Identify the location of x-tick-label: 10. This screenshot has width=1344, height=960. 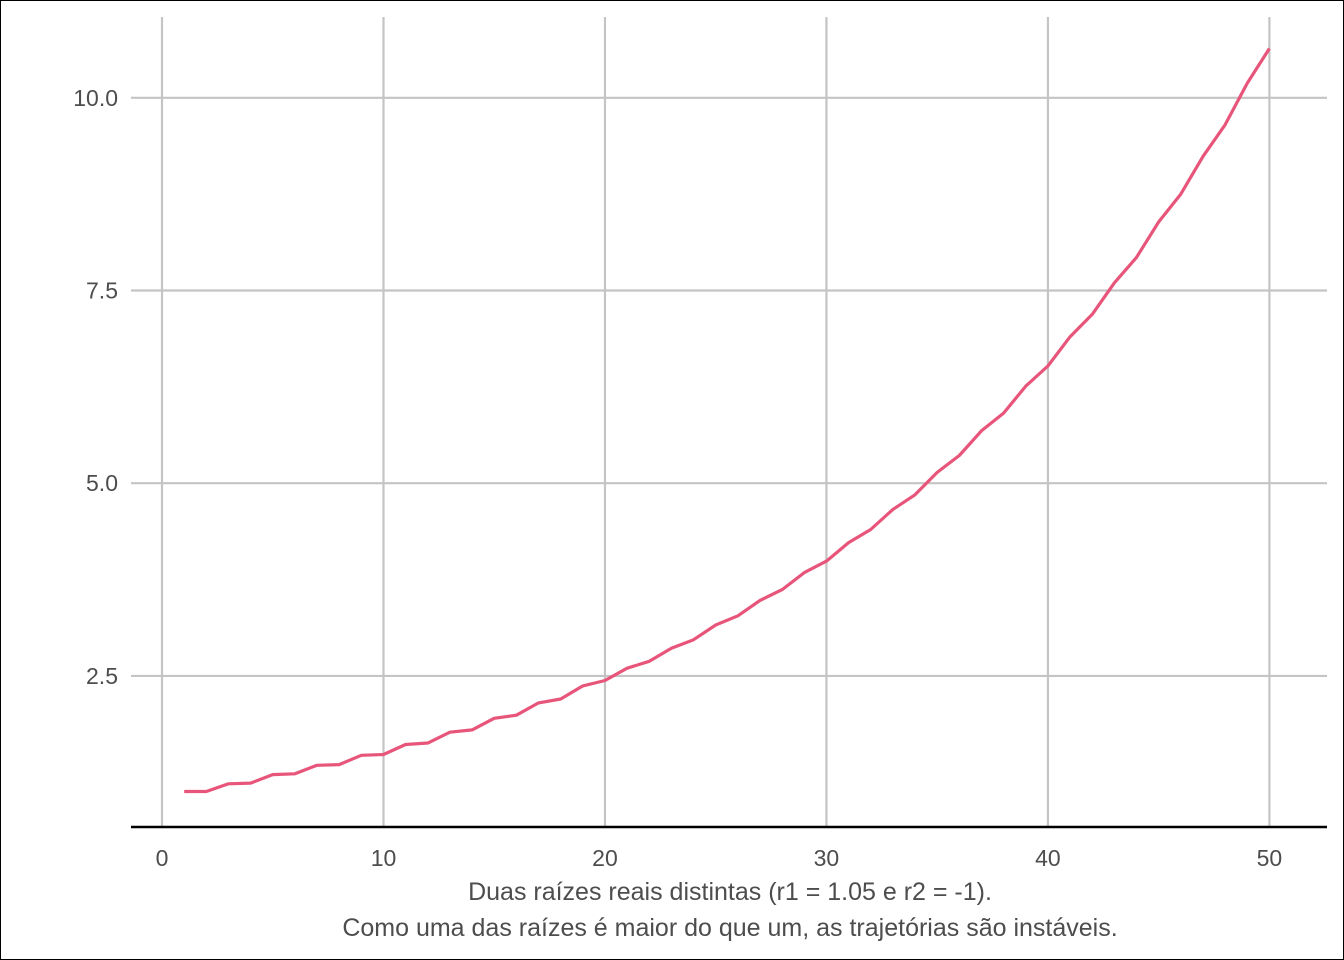
(384, 858).